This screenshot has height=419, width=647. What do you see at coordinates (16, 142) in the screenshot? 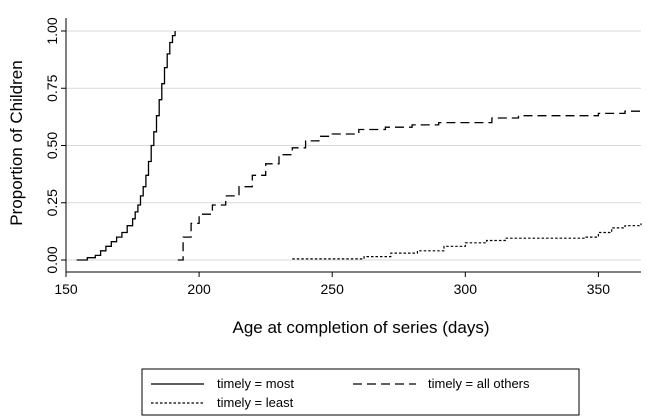
I see `y-axis-title: Proportion of Children` at bounding box center [16, 142].